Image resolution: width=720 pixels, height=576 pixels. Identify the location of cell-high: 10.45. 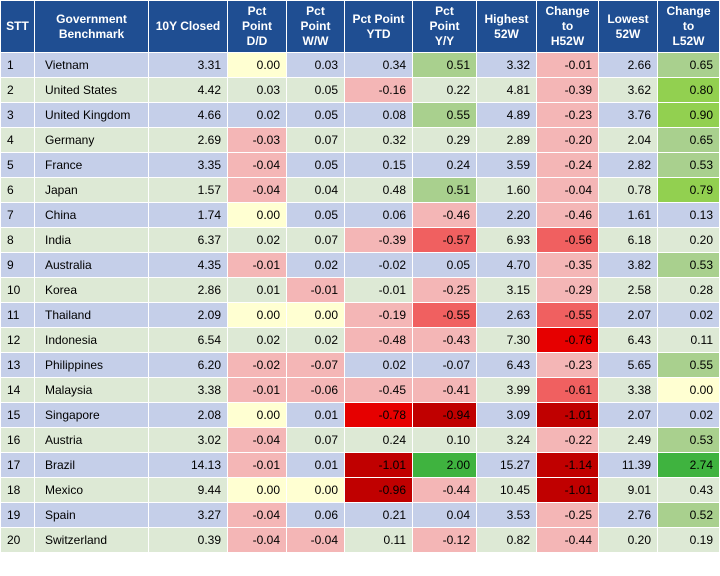
(506, 490).